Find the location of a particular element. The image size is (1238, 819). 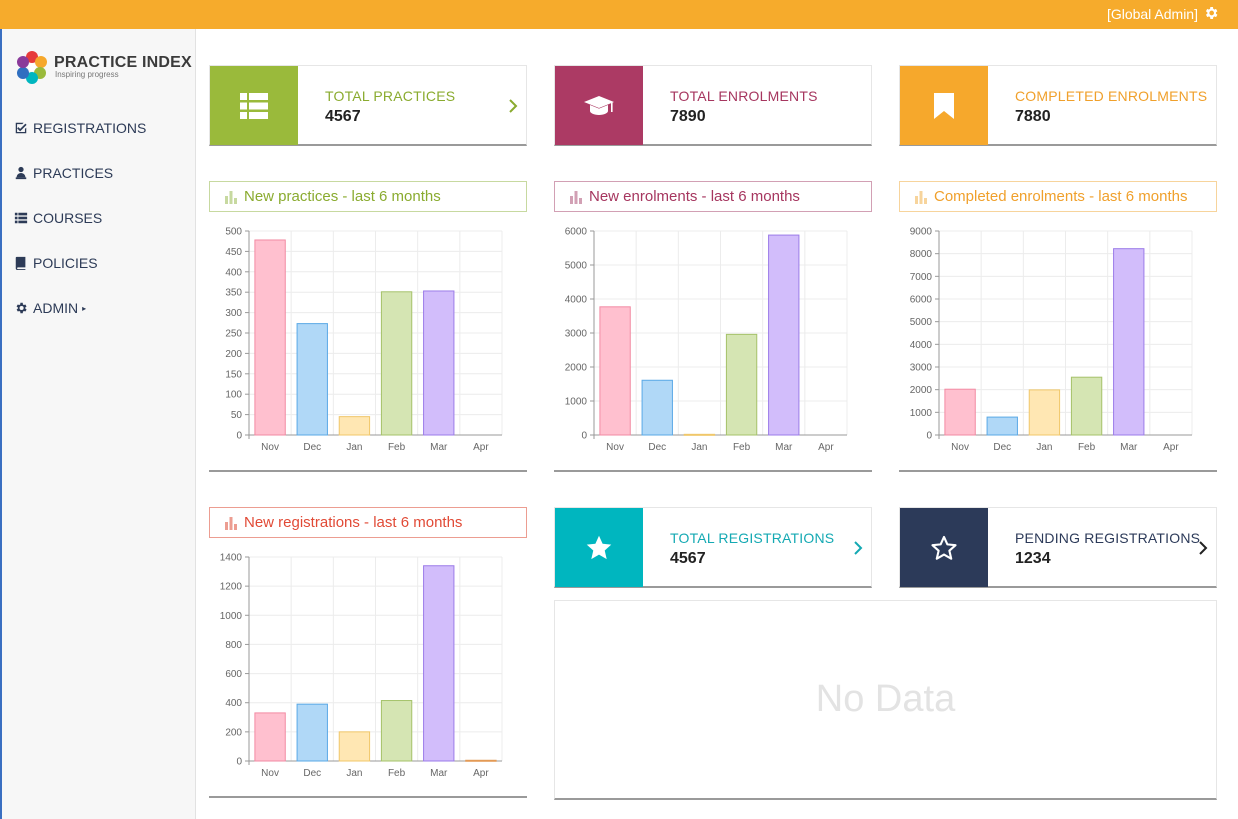

sidebar-item-label: POLICIES is located at coordinates (65, 263).